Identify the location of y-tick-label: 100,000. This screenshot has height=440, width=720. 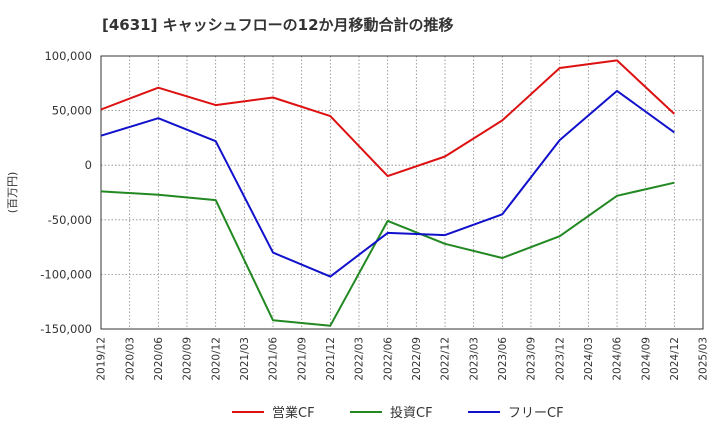
(68, 56).